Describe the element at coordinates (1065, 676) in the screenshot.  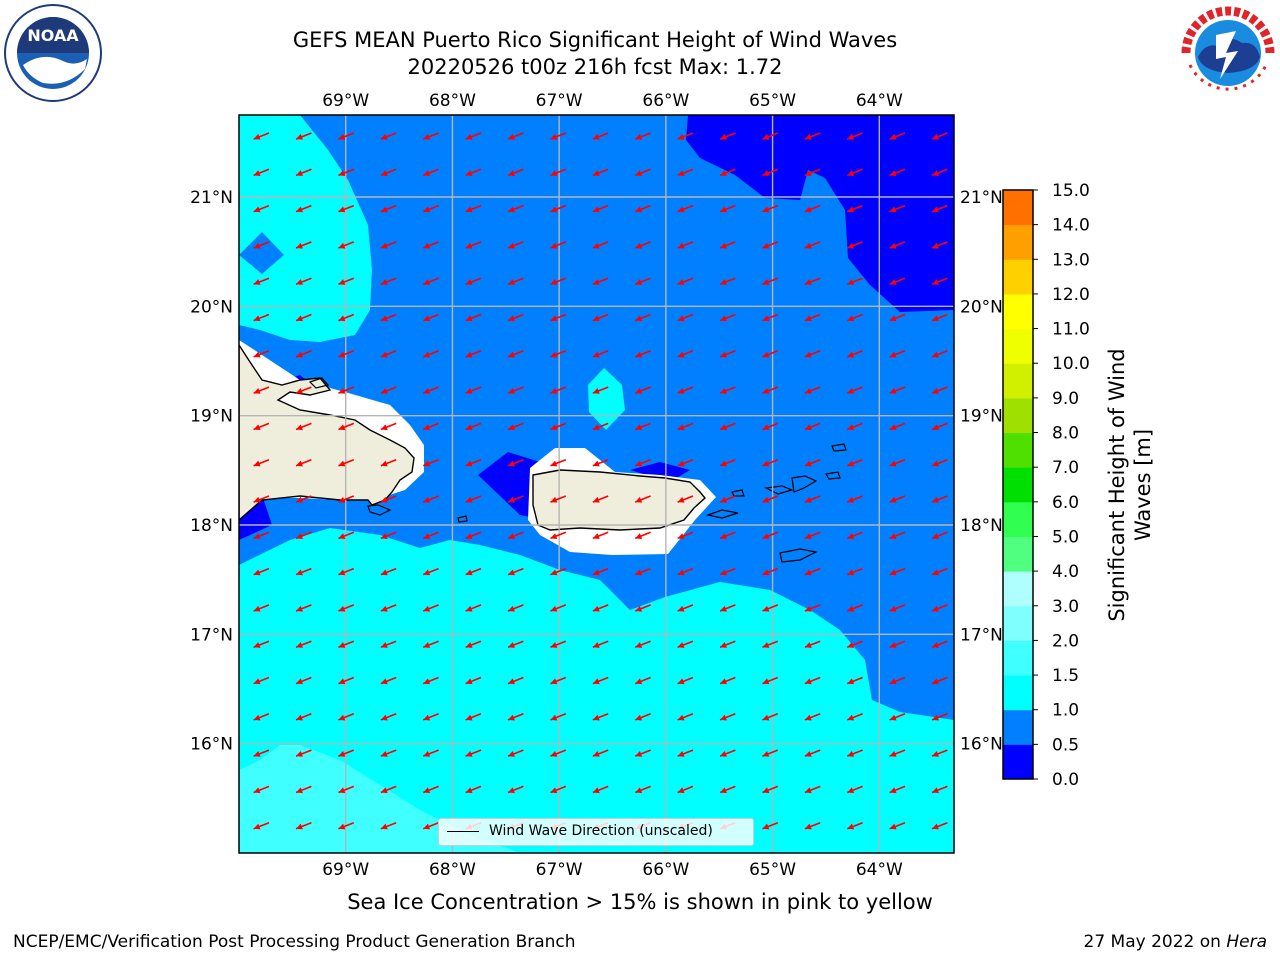
I see `colorbar-tick-label-14: 1.5` at that location.